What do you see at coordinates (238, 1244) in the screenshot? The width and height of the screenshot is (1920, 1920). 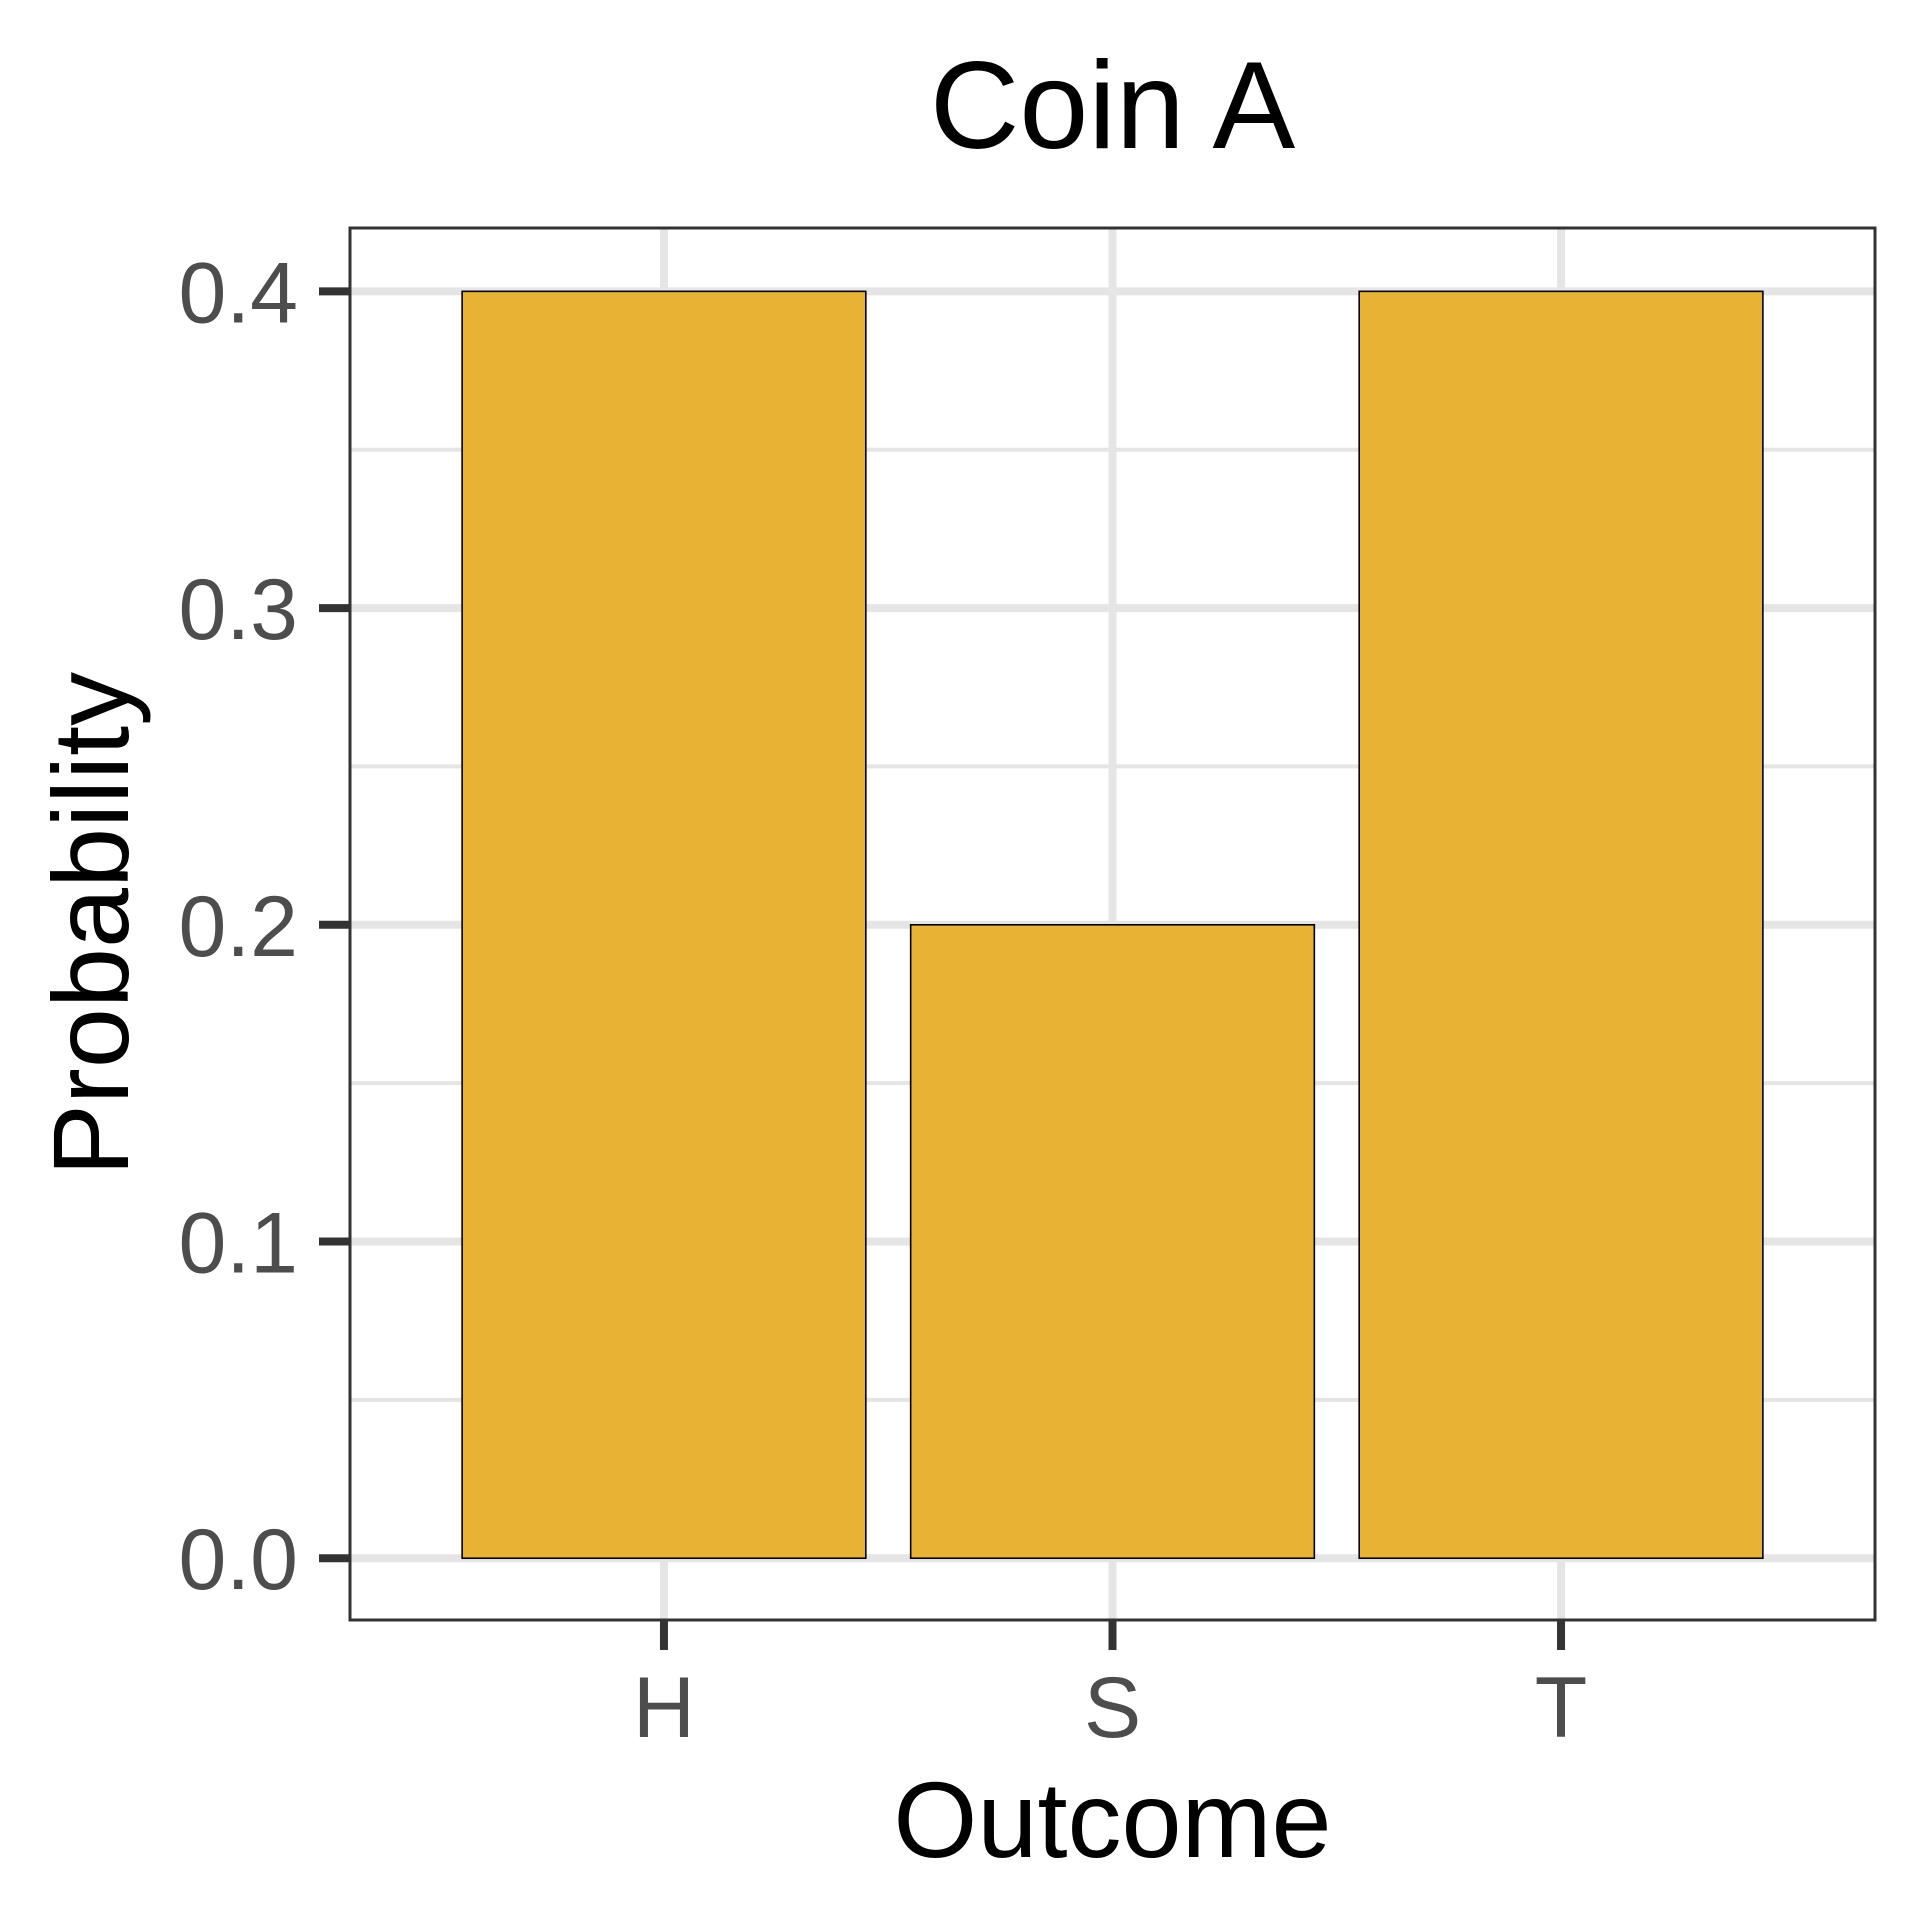 I see `y-tick-label: 0.1` at bounding box center [238, 1244].